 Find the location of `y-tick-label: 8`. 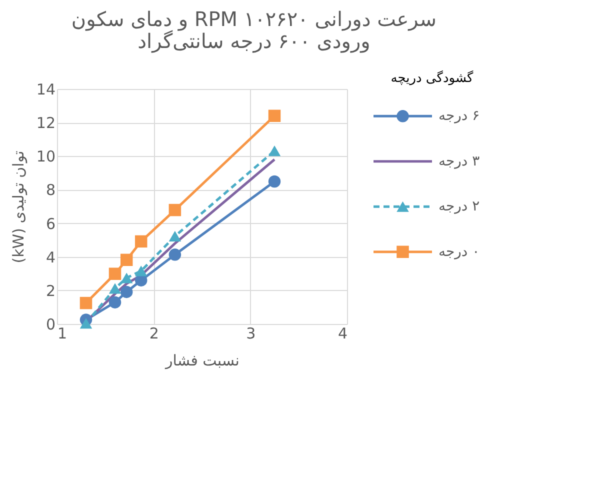

y-tick-label: 8 is located at coordinates (51, 190).